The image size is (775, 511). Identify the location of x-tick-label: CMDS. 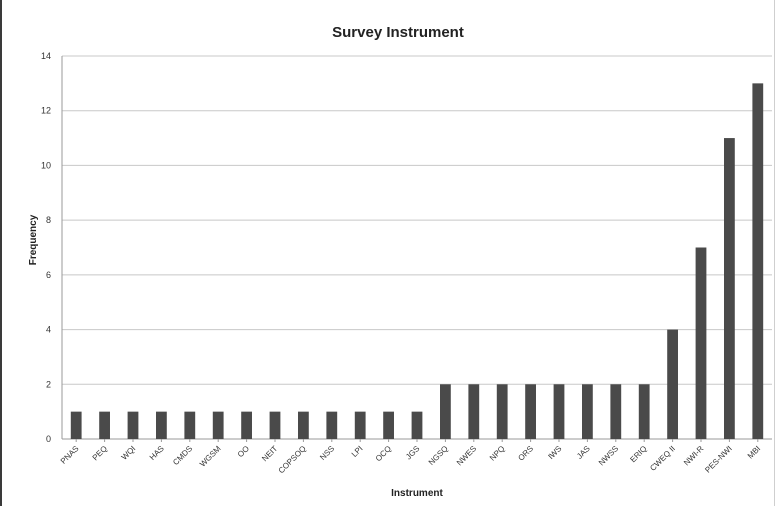
(182, 455).